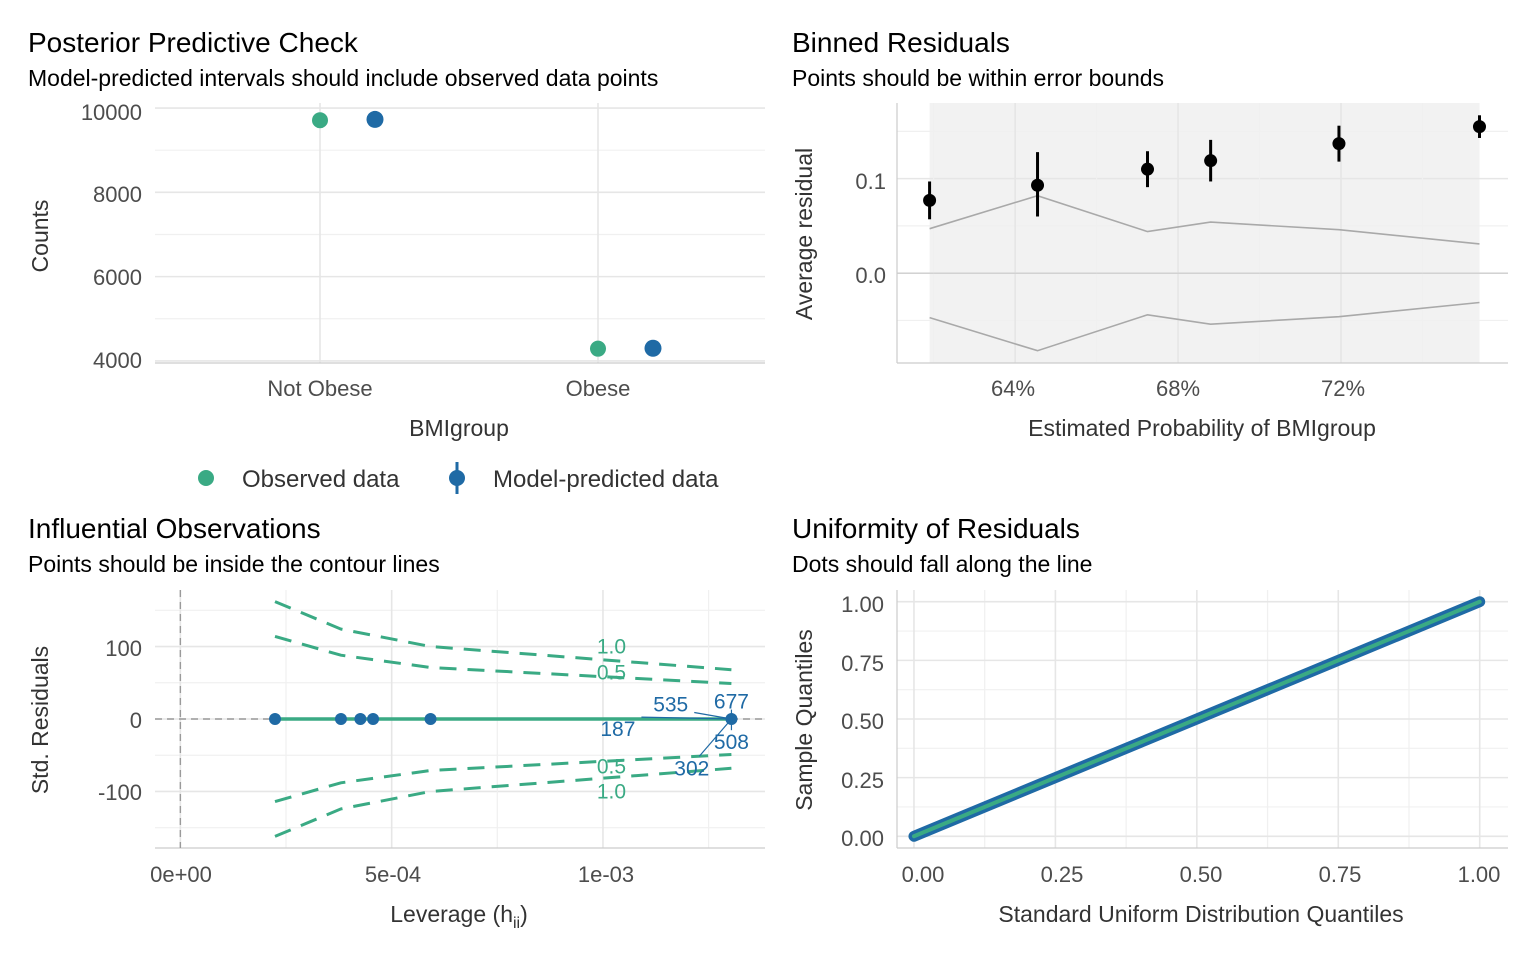 The image size is (1536, 965). I want to click on influence-xlabel-sub: ii, so click(516, 923).